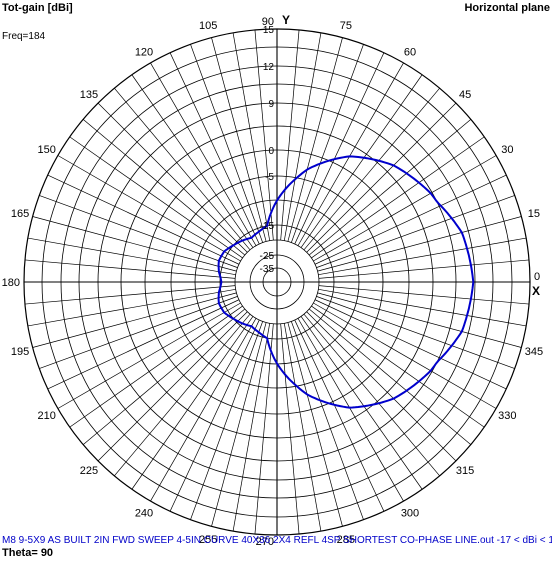 The width and height of the screenshot is (554, 561). I want to click on ring-value-label: -15, so click(267, 226).